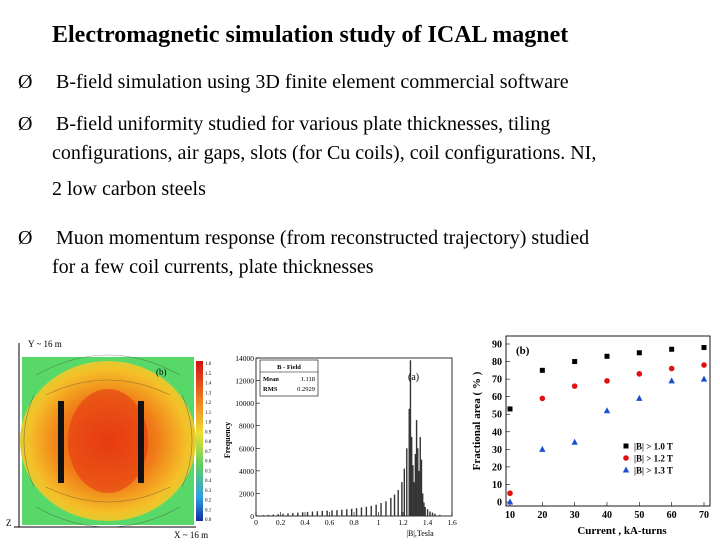 Image resolution: width=720 pixels, height=545 pixels. What do you see at coordinates (208, 423) in the screenshot?
I see `colorbar-tick-label: 1.0` at bounding box center [208, 423].